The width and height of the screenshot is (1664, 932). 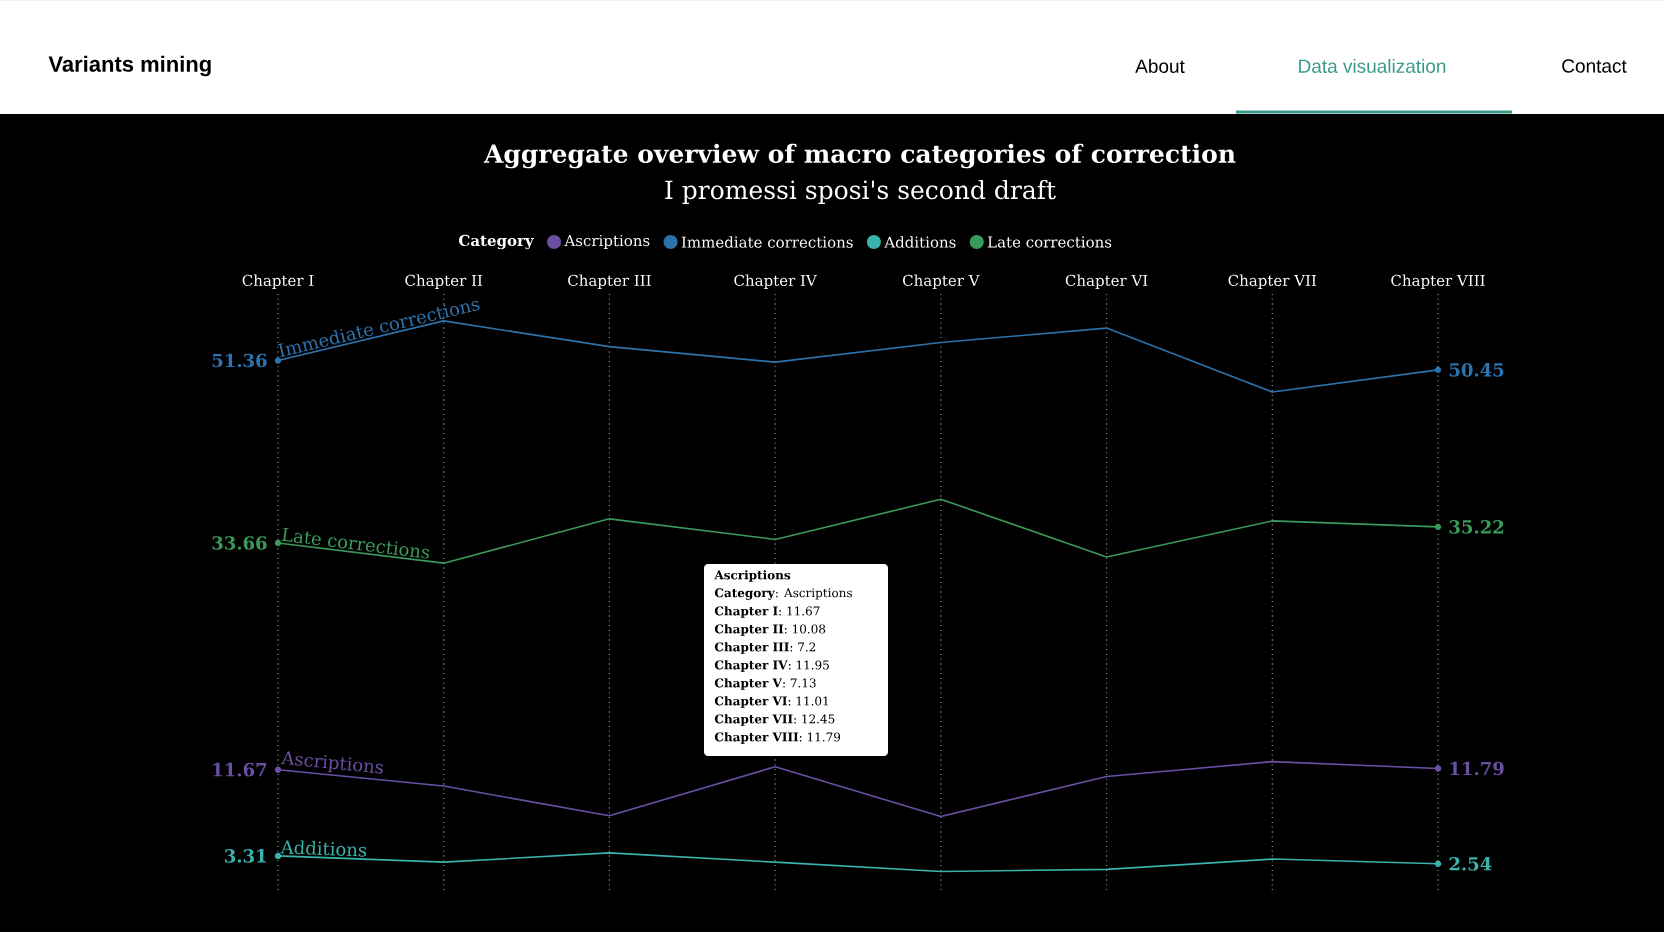 What do you see at coordinates (323, 848) in the screenshot?
I see `text: Additions` at bounding box center [323, 848].